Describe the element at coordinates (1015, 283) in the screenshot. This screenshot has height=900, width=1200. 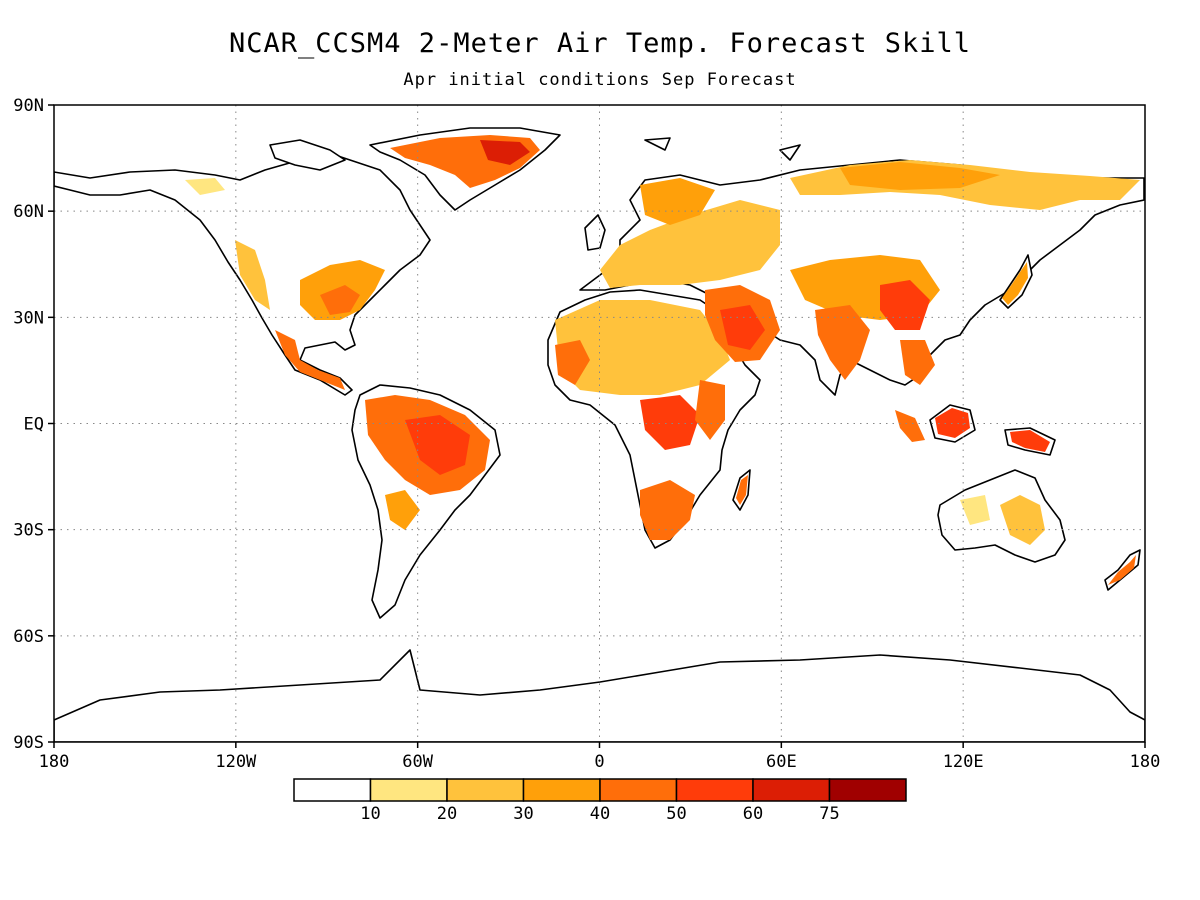
I see `shade-japan` at that location.